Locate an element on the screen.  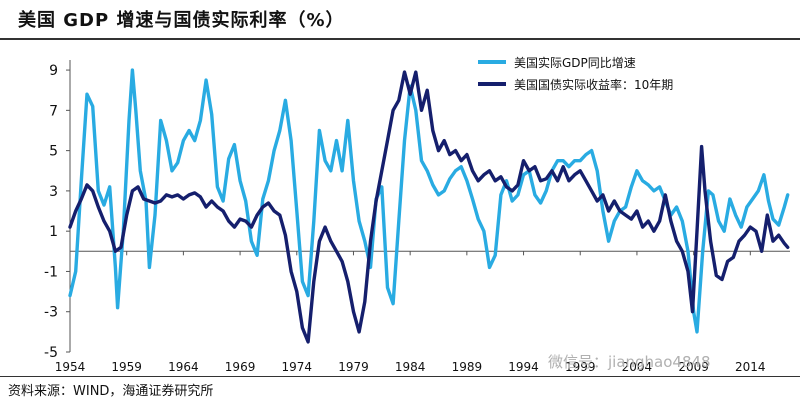
x-tick-label: 1989 is located at coordinates (467, 367).